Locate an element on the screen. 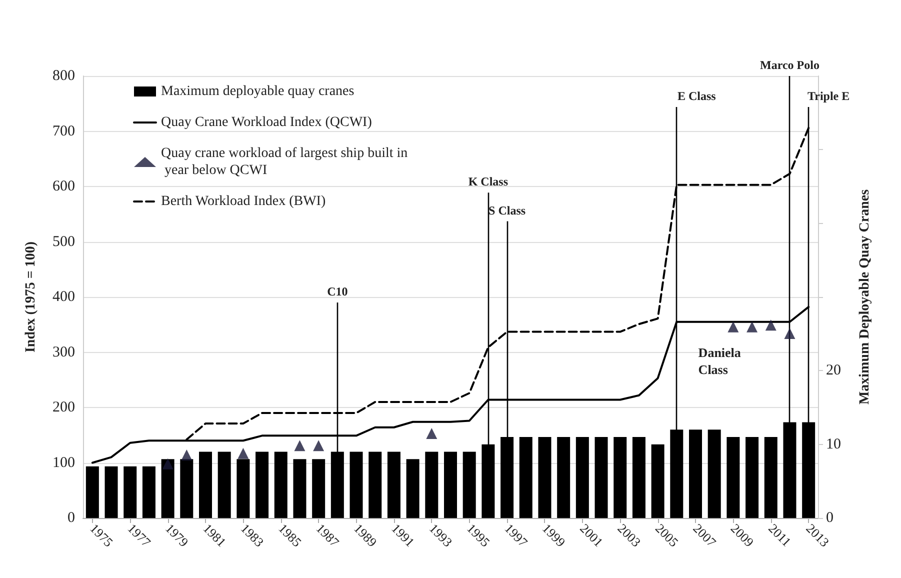  ref-line-label: C10 is located at coordinates (337, 291).